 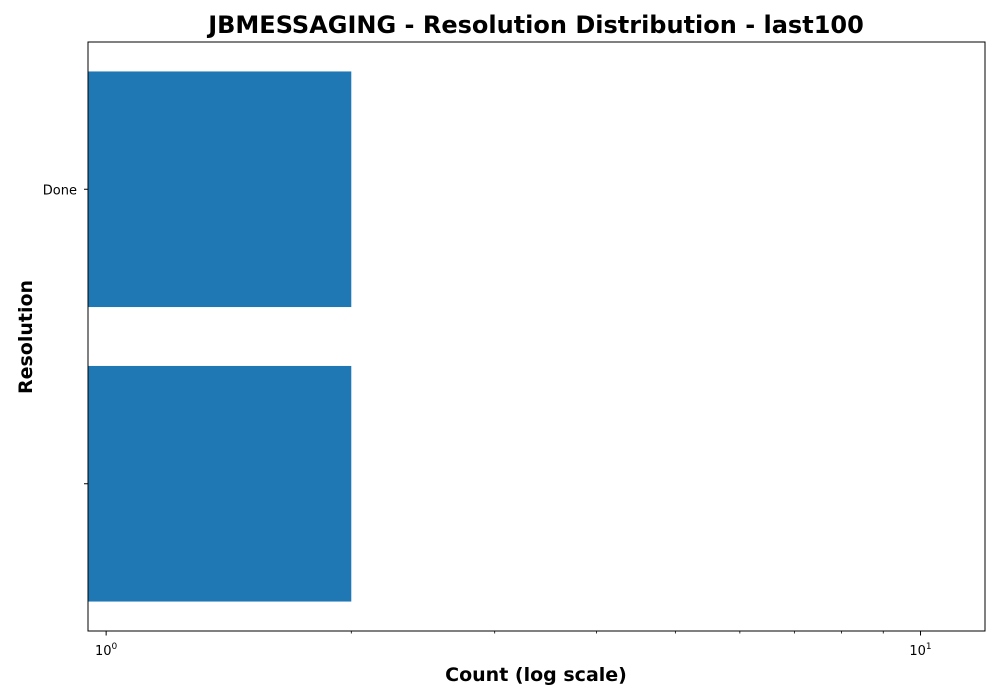 I want to click on x-axis-label: Count (log scale), so click(x=536, y=675).